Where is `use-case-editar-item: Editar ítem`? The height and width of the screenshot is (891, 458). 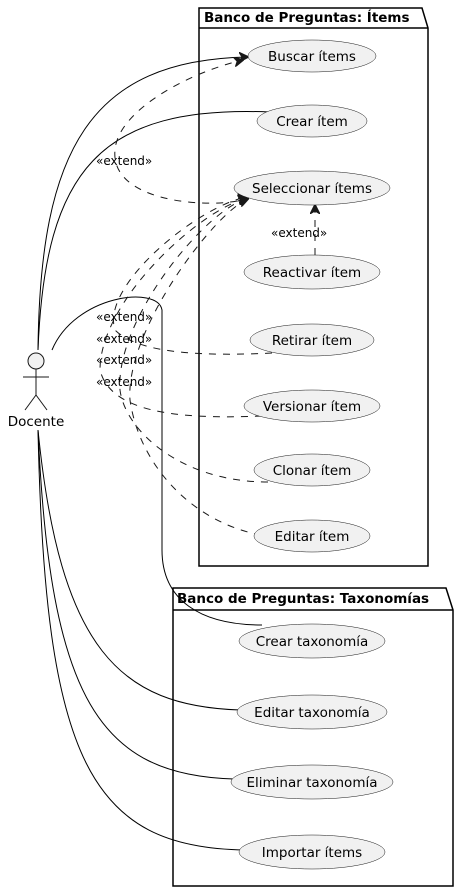
use-case-editar-item: Editar ítem is located at coordinates (312, 536).